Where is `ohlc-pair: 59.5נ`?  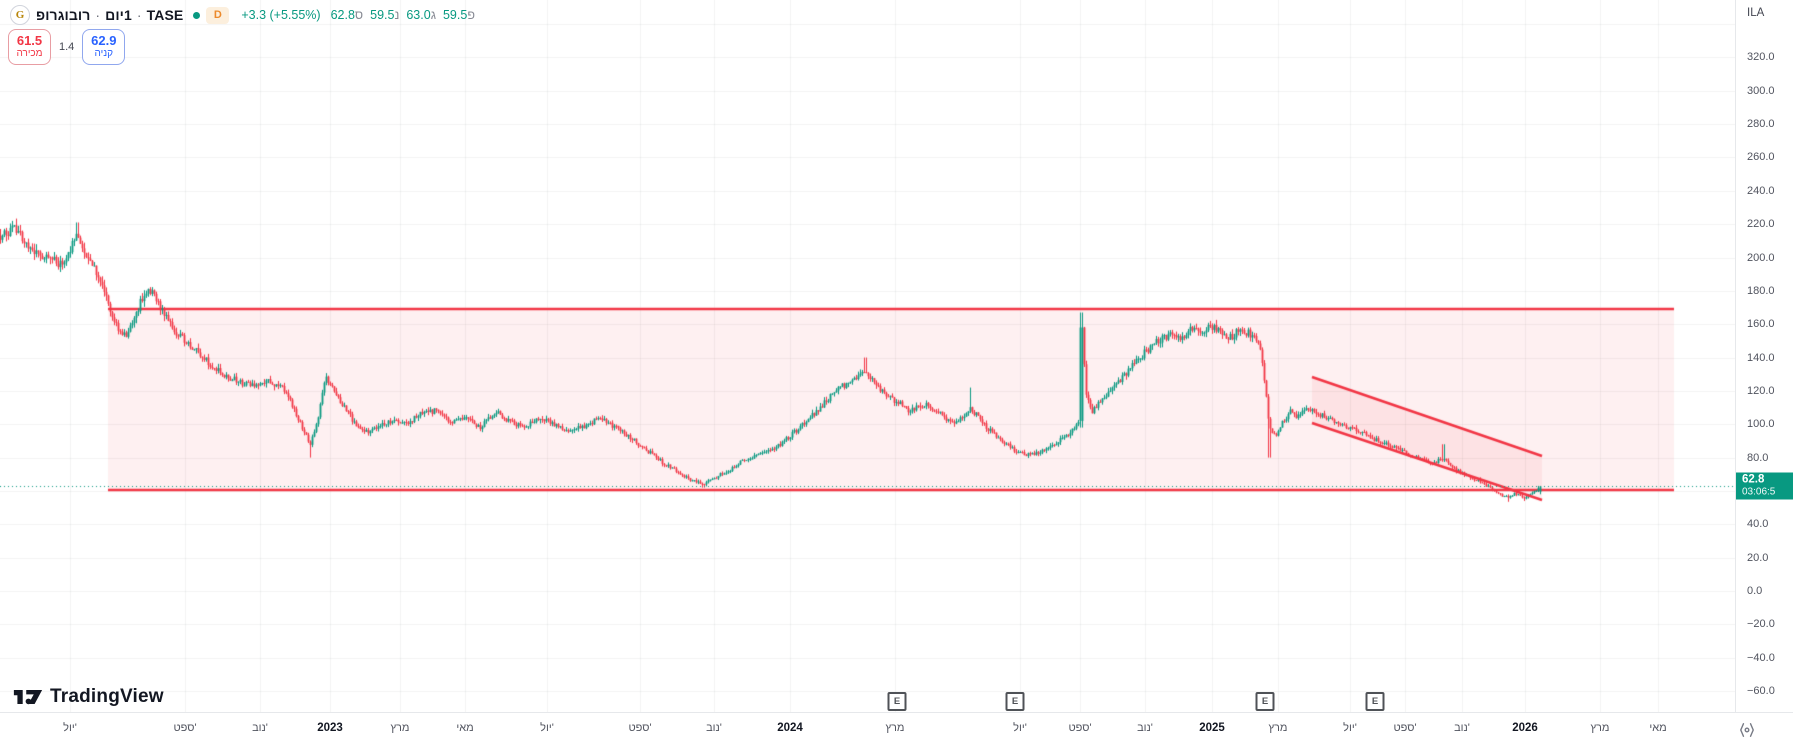
ohlc-pair: 59.5נ is located at coordinates (385, 15).